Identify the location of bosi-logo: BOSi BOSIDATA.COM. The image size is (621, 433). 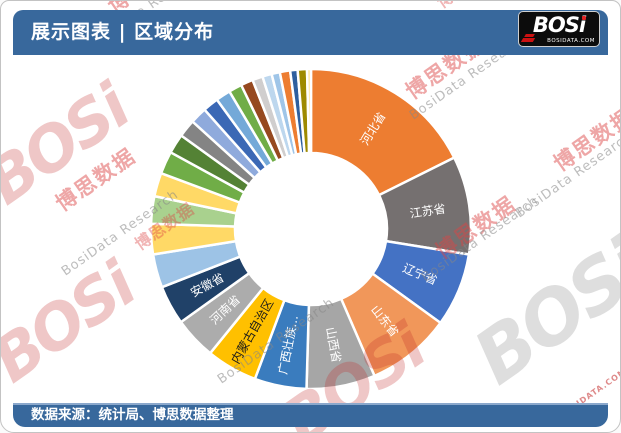
(559, 29).